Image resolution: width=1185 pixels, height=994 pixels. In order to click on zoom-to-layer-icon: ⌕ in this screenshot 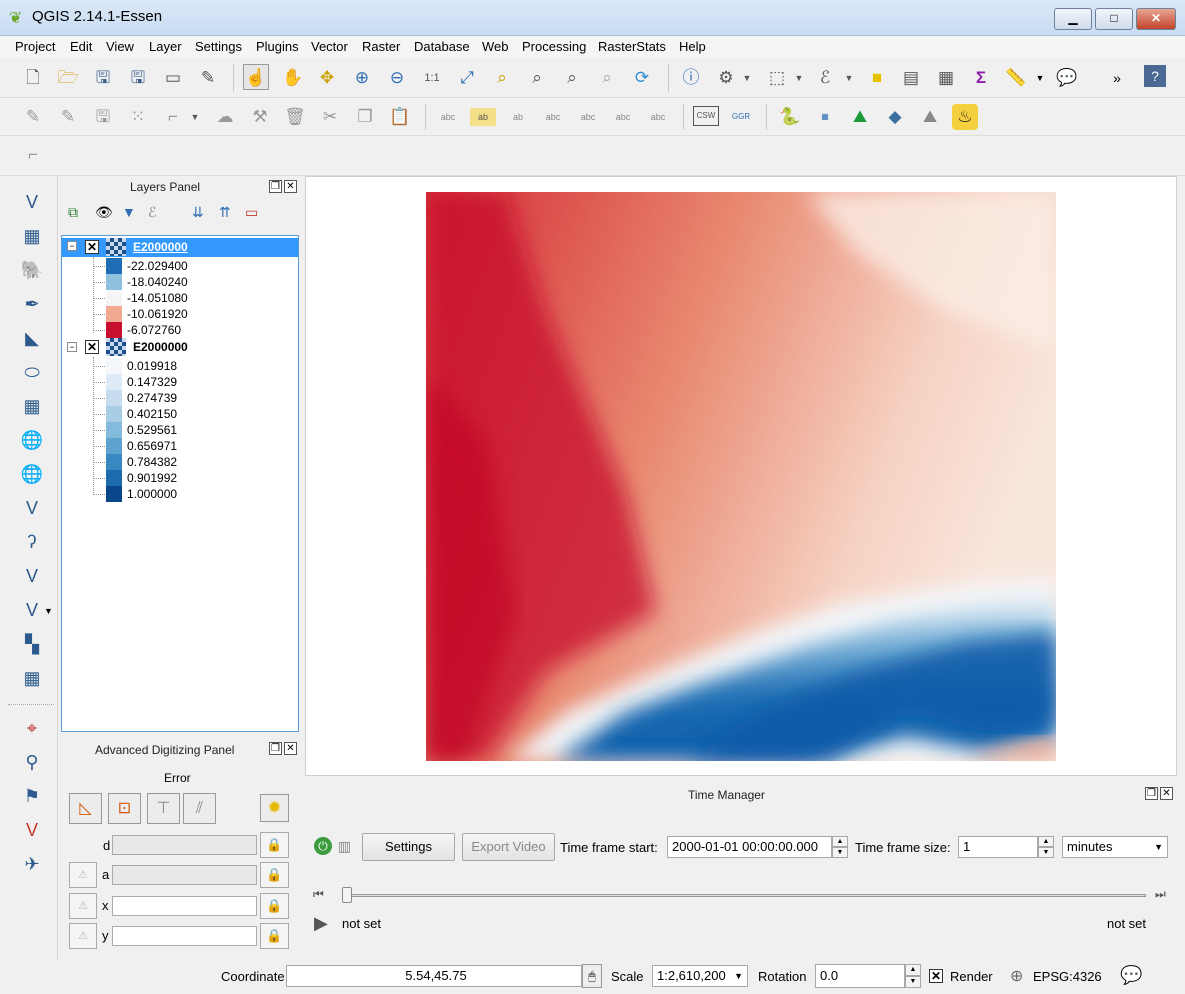, I will do `click(537, 77)`.